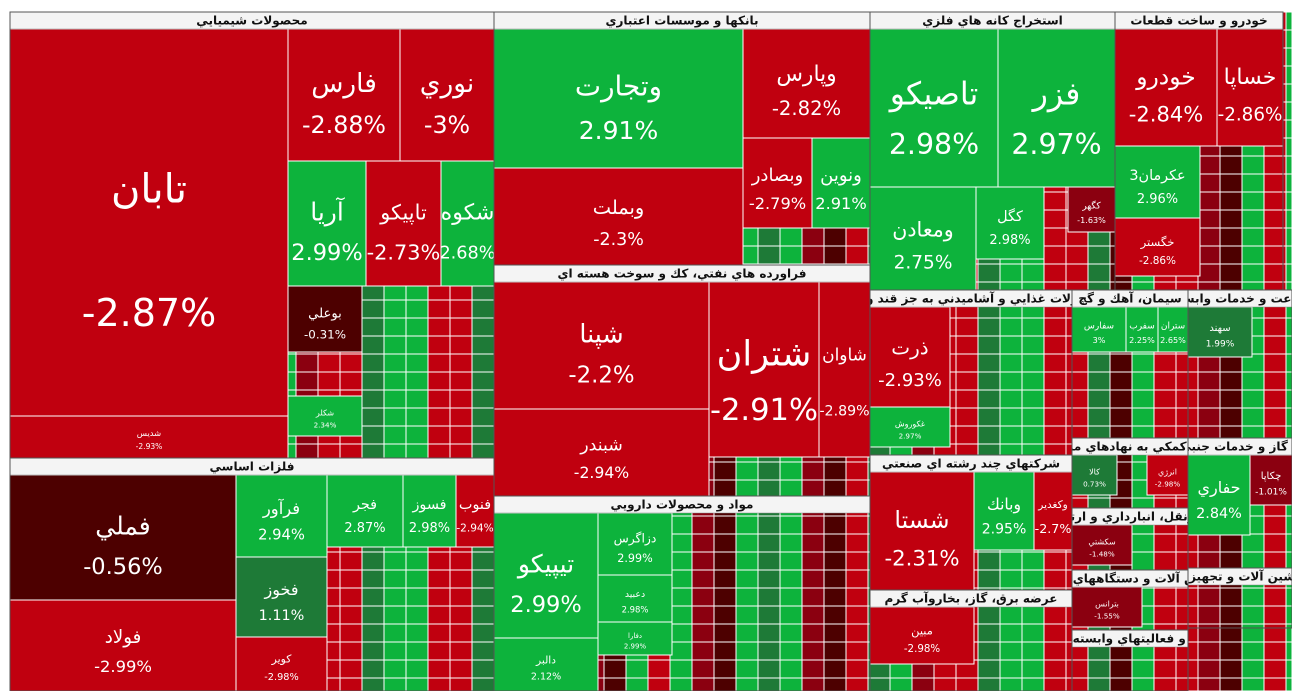 The width and height of the screenshot is (1292, 691). Describe the element at coordinates (618, 240) in the screenshot. I see `stock-change: -2.3%` at that location.